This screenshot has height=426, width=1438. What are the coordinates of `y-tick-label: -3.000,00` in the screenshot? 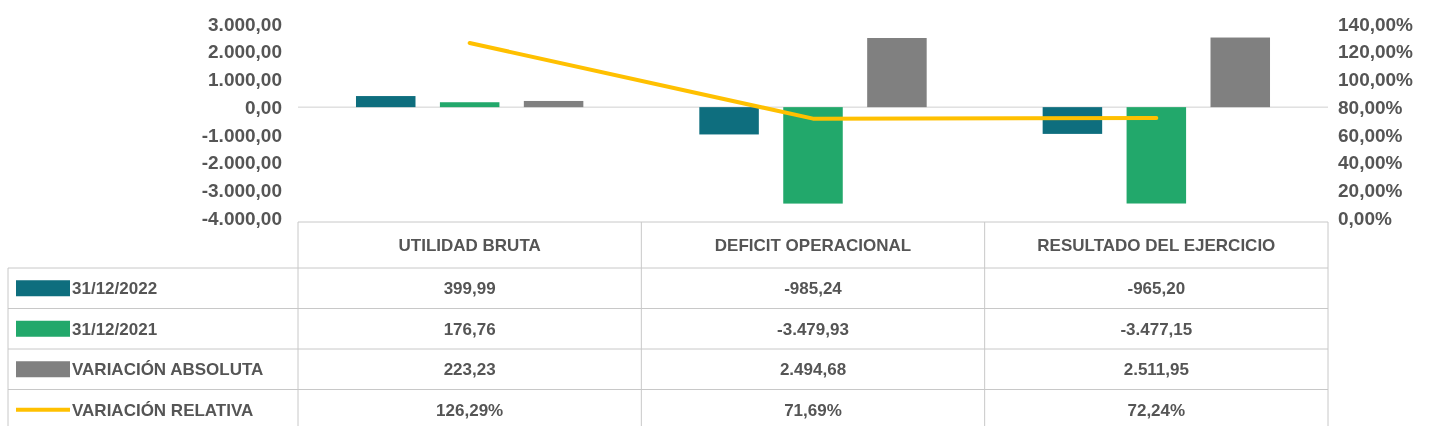 It's located at (241, 190).